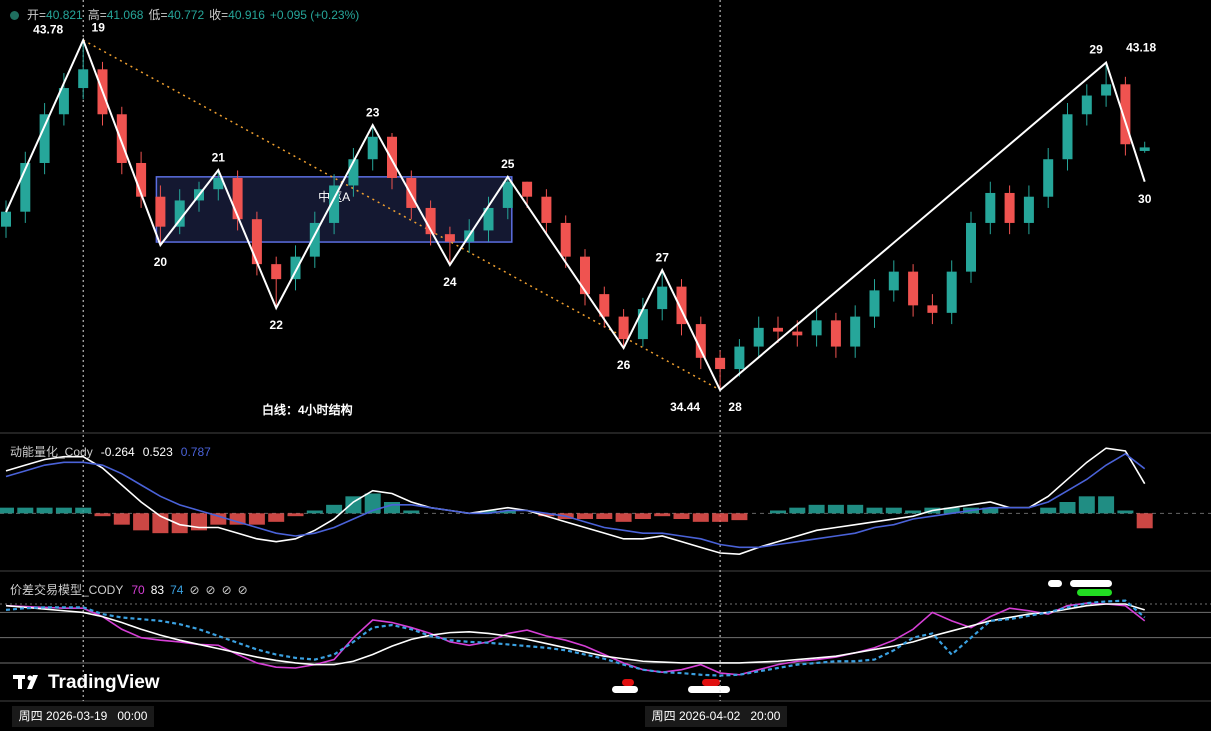 Image resolution: width=1211 pixels, height=731 pixels. I want to click on change: +0.095 (+0.23%), so click(314, 15).